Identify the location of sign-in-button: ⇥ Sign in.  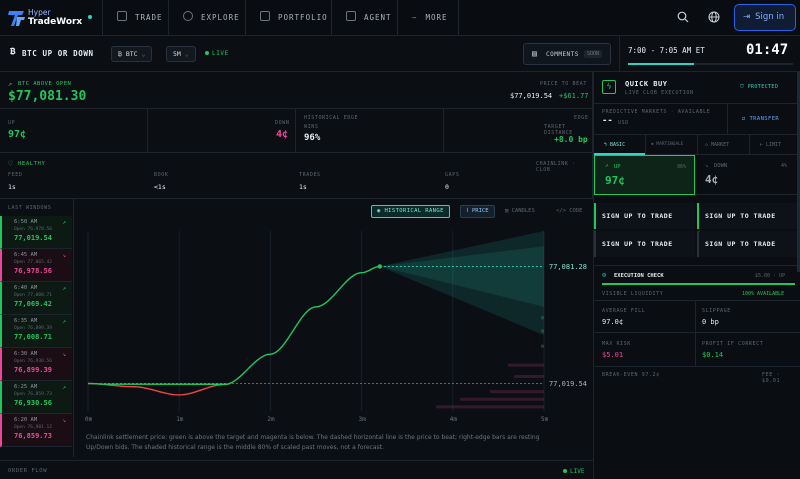
(765, 17).